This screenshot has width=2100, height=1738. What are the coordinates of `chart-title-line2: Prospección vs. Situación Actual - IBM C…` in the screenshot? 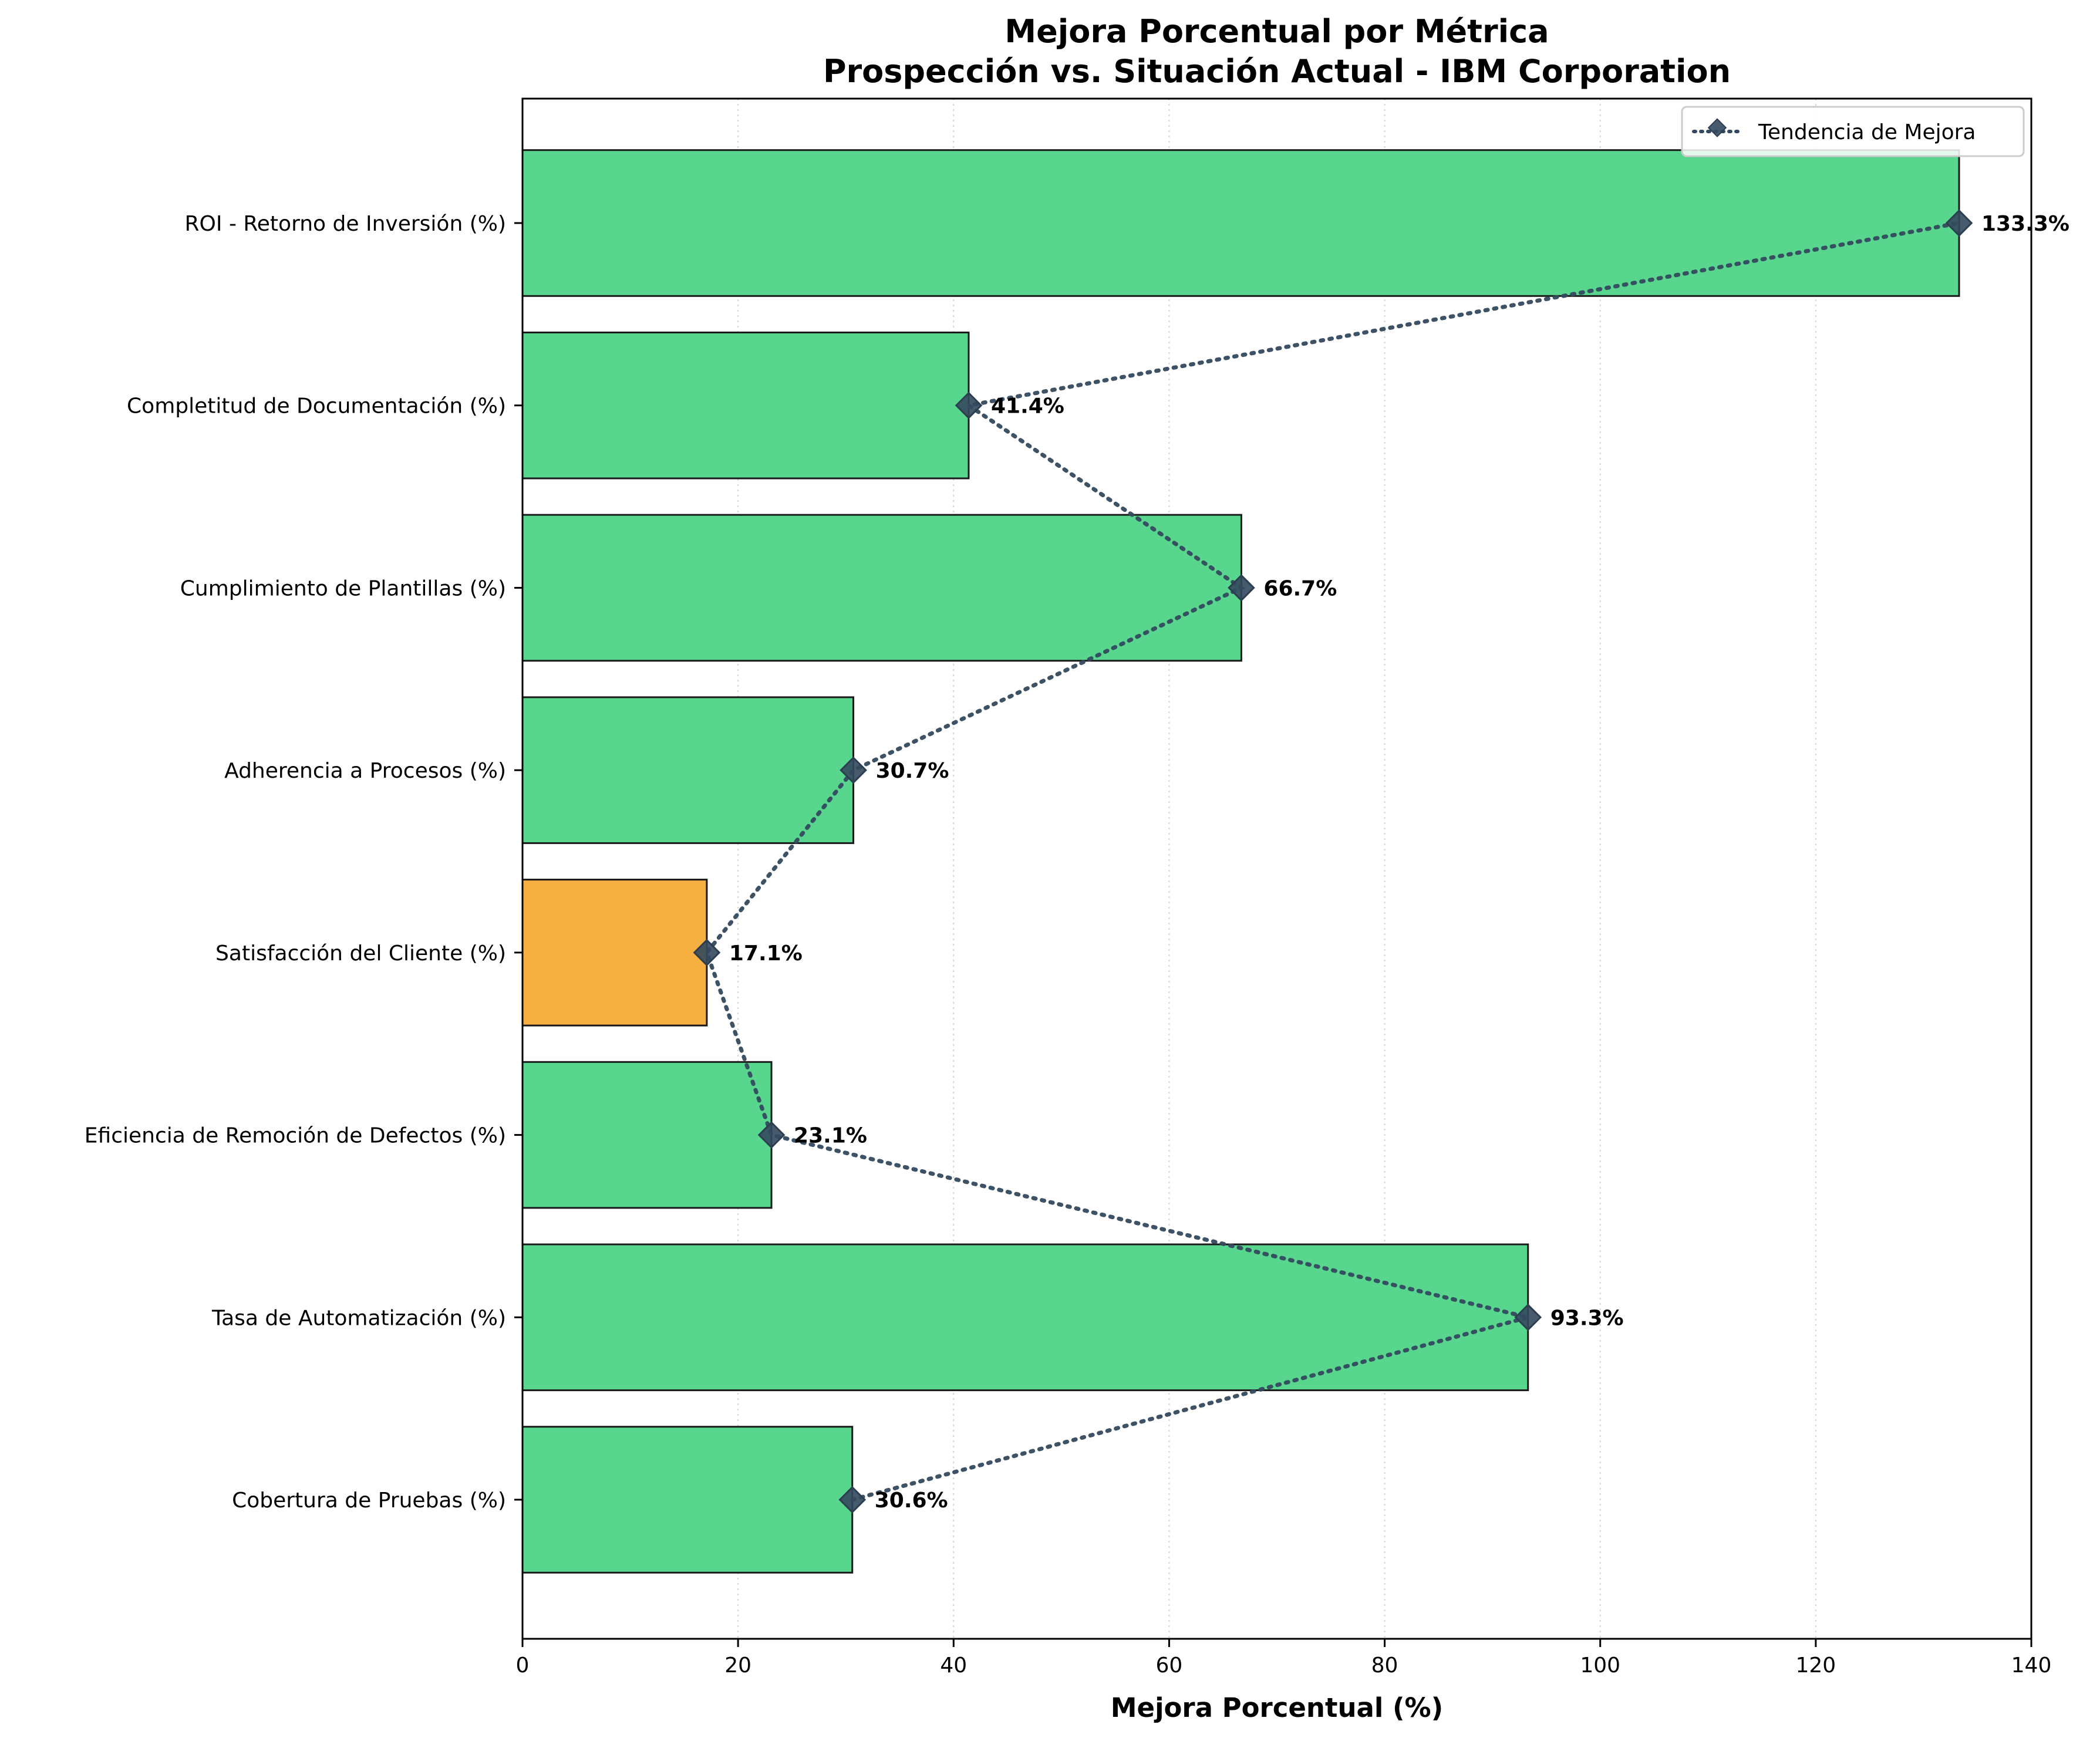 It's located at (1277, 71).